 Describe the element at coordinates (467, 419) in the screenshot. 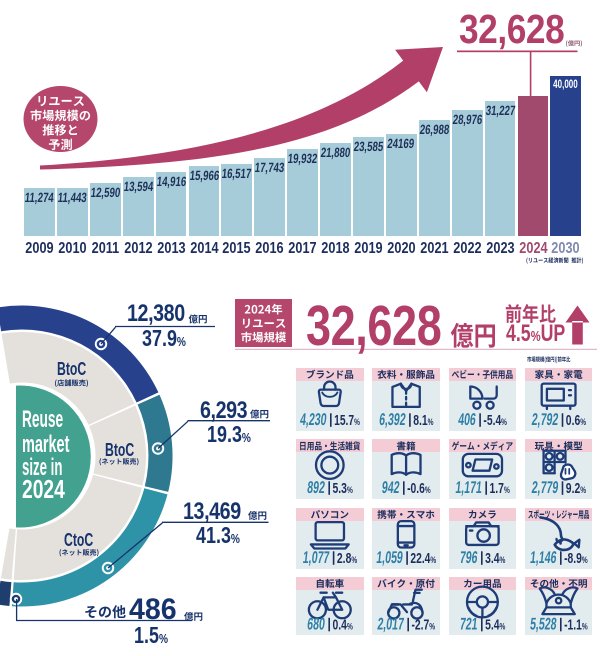

I see `svg-text: 406` at that location.